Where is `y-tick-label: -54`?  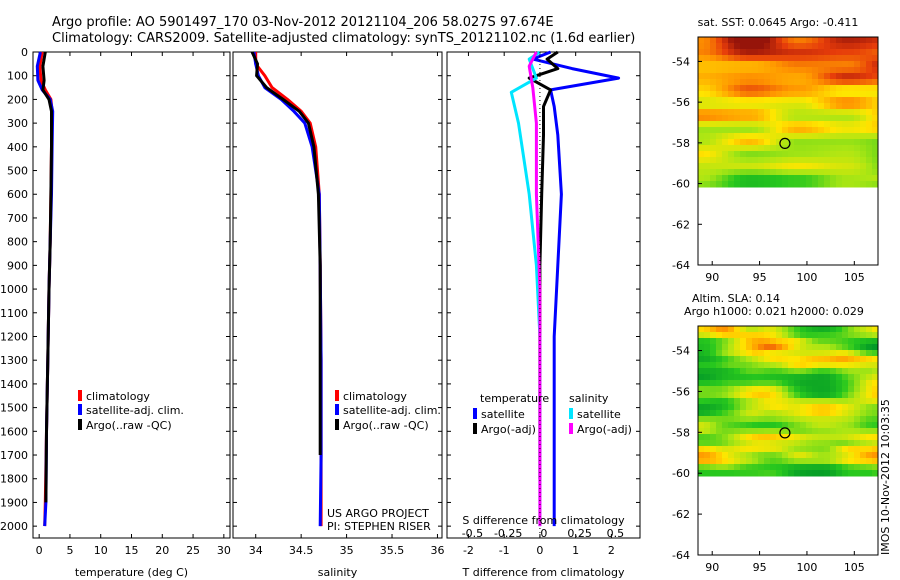 y-tick-label: -54 is located at coordinates (681, 351).